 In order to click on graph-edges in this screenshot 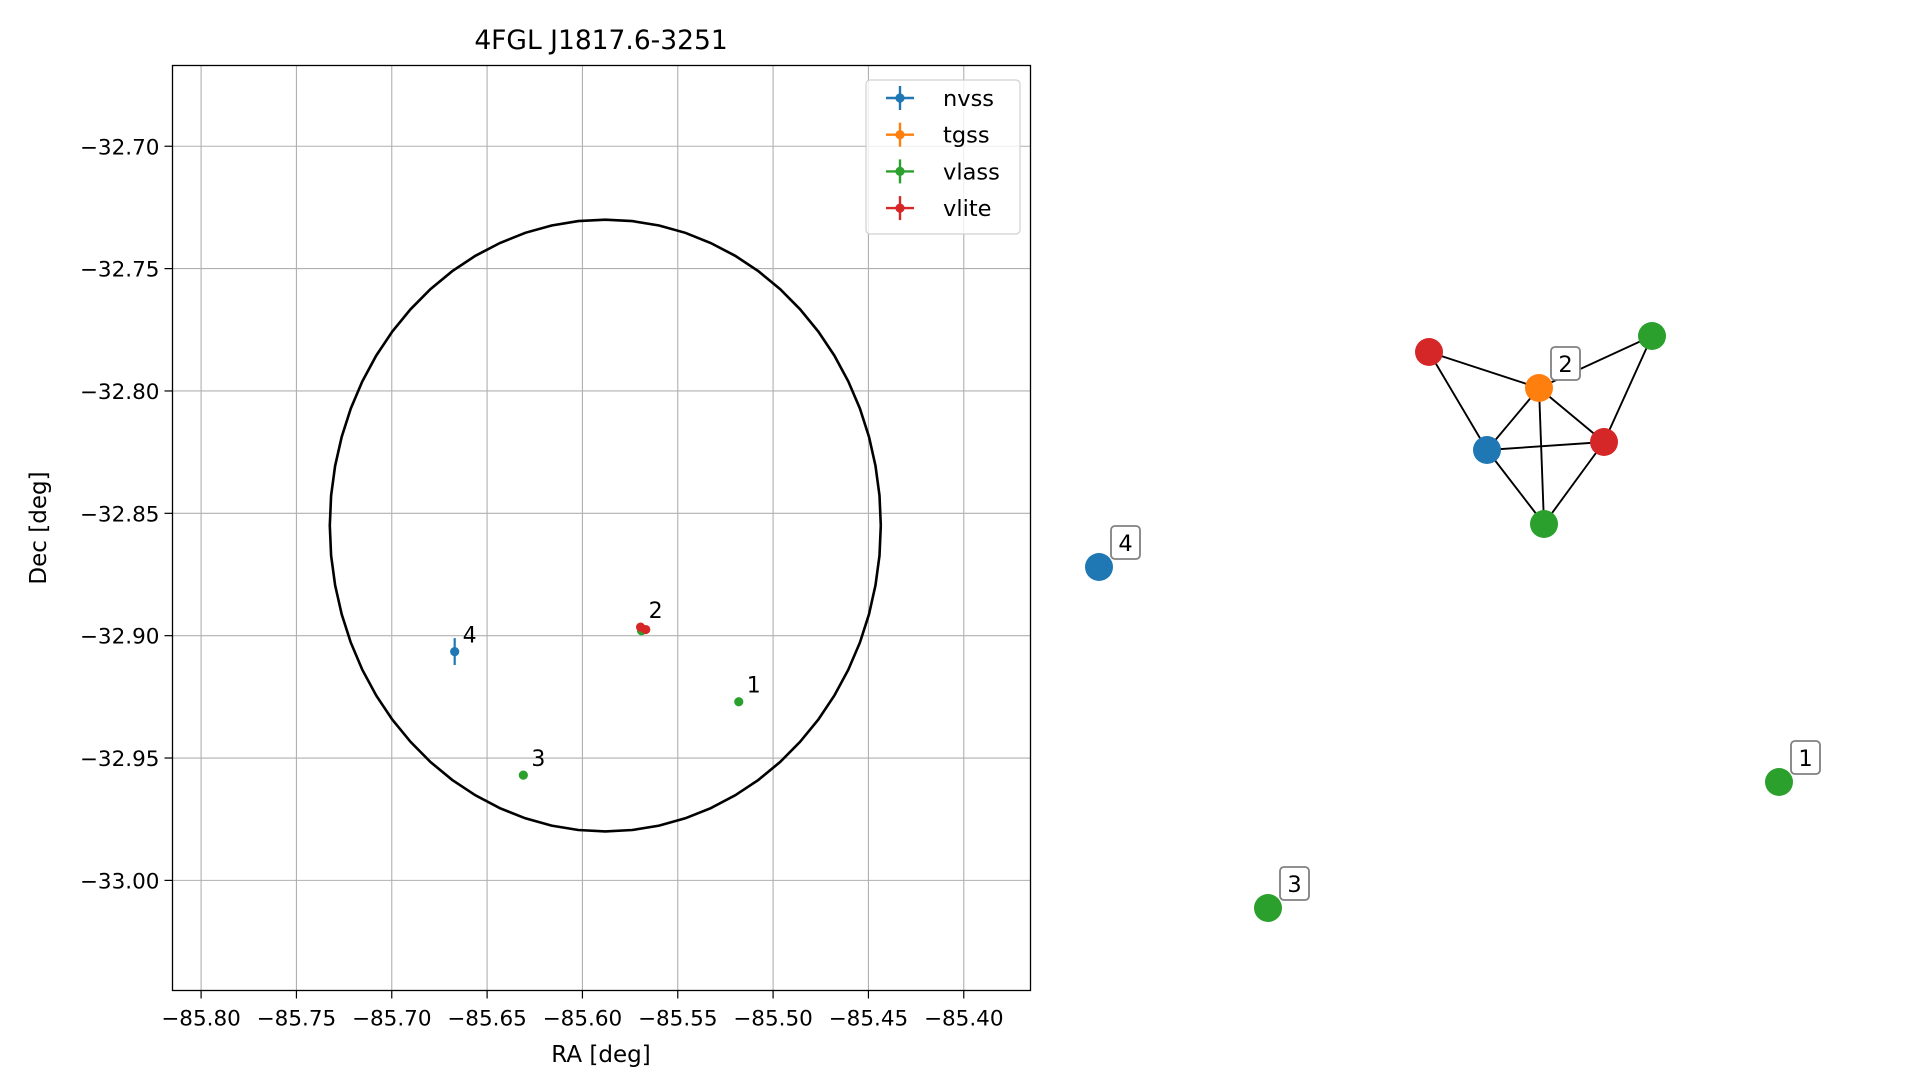, I will do `click(1540, 430)`.